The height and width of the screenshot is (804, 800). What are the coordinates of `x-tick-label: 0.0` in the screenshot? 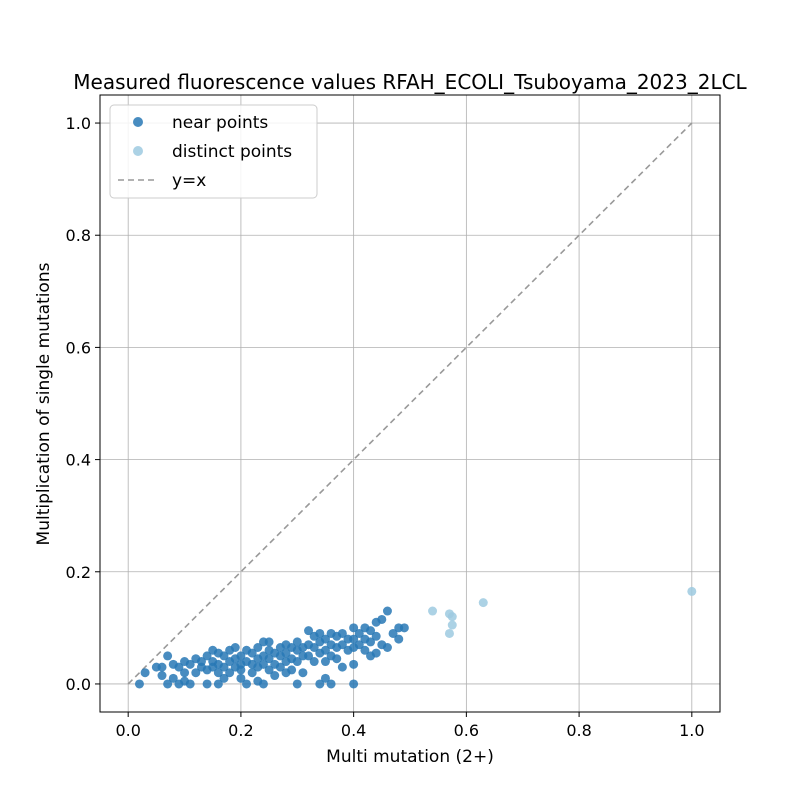 It's located at (127, 730).